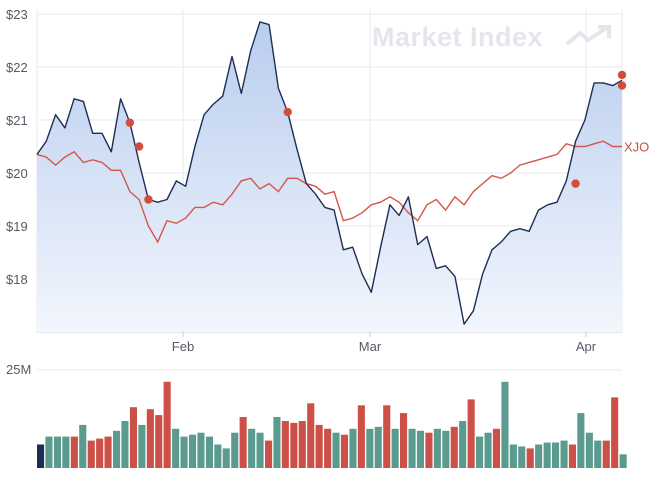 The image size is (671, 491). I want to click on y-tick-label: $22, so click(17, 67).